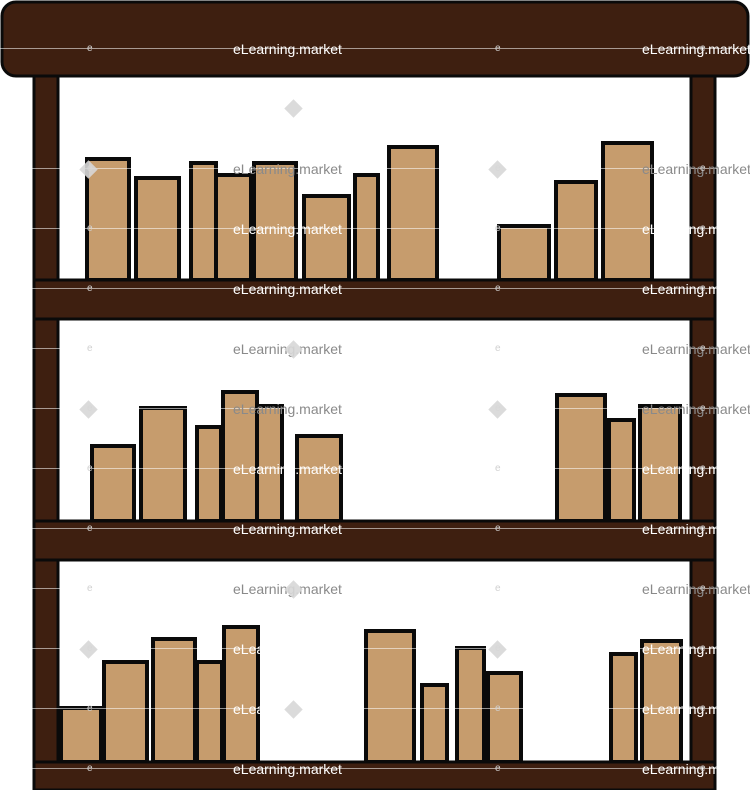 The height and width of the screenshot is (790, 750). Describe the element at coordinates (703, 424) in the screenshot. I see `right-post` at that location.